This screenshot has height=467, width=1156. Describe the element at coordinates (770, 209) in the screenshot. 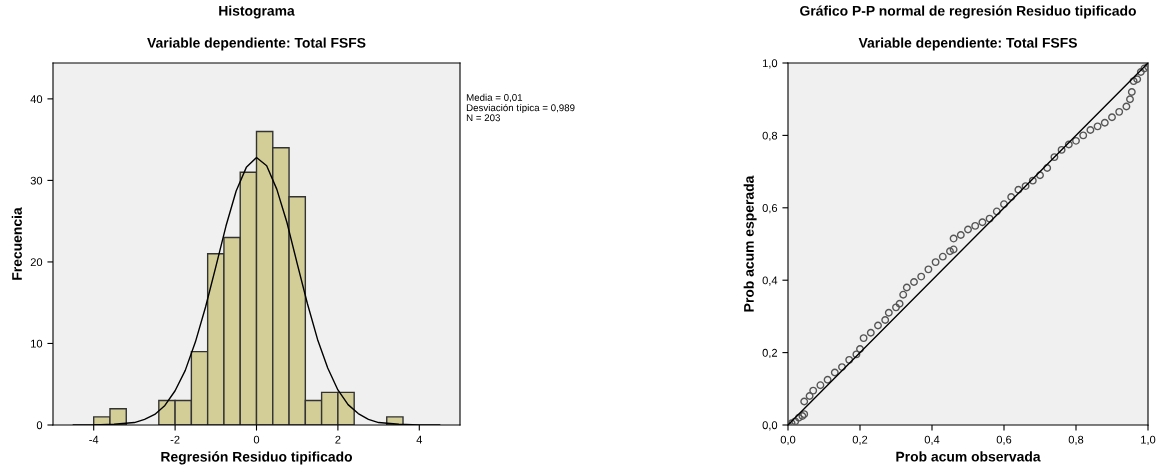

I see `y-tick-label: 0,6` at that location.